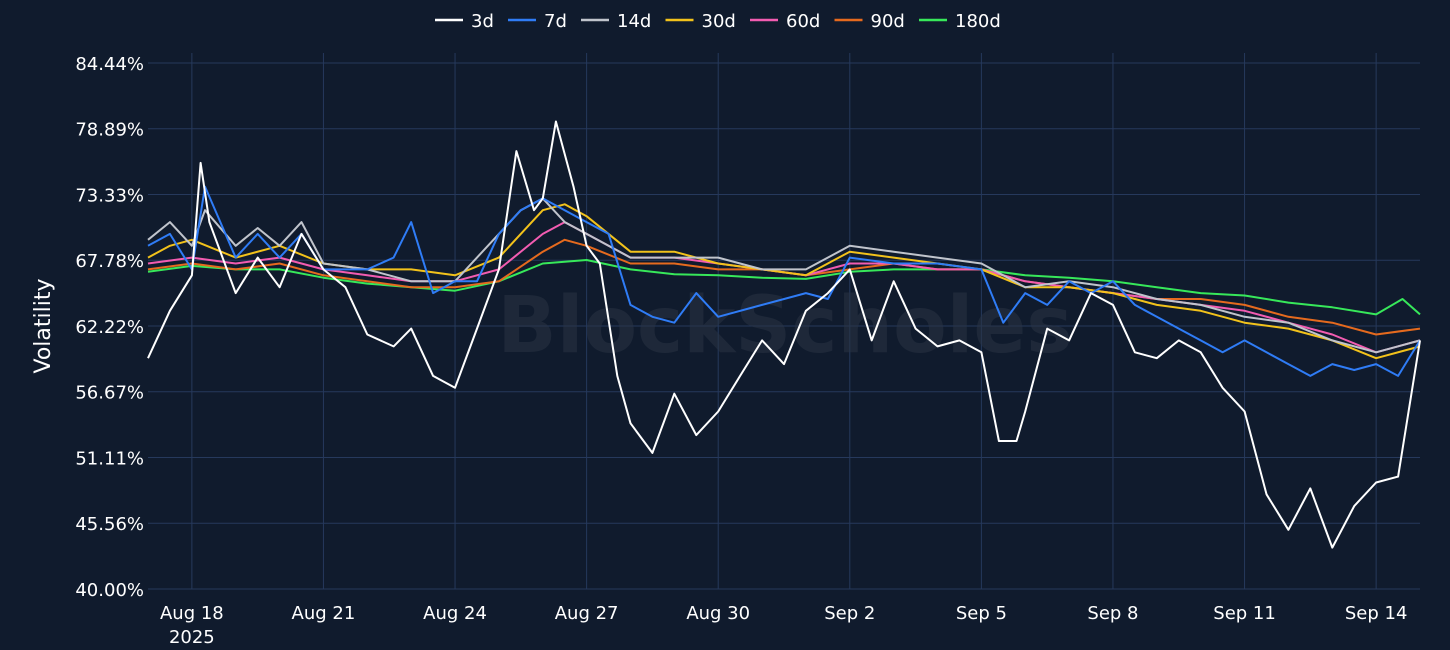 This screenshot has width=1450, height=650. What do you see at coordinates (700, 21) in the screenshot?
I see `legend-item-30d: 30d` at bounding box center [700, 21].